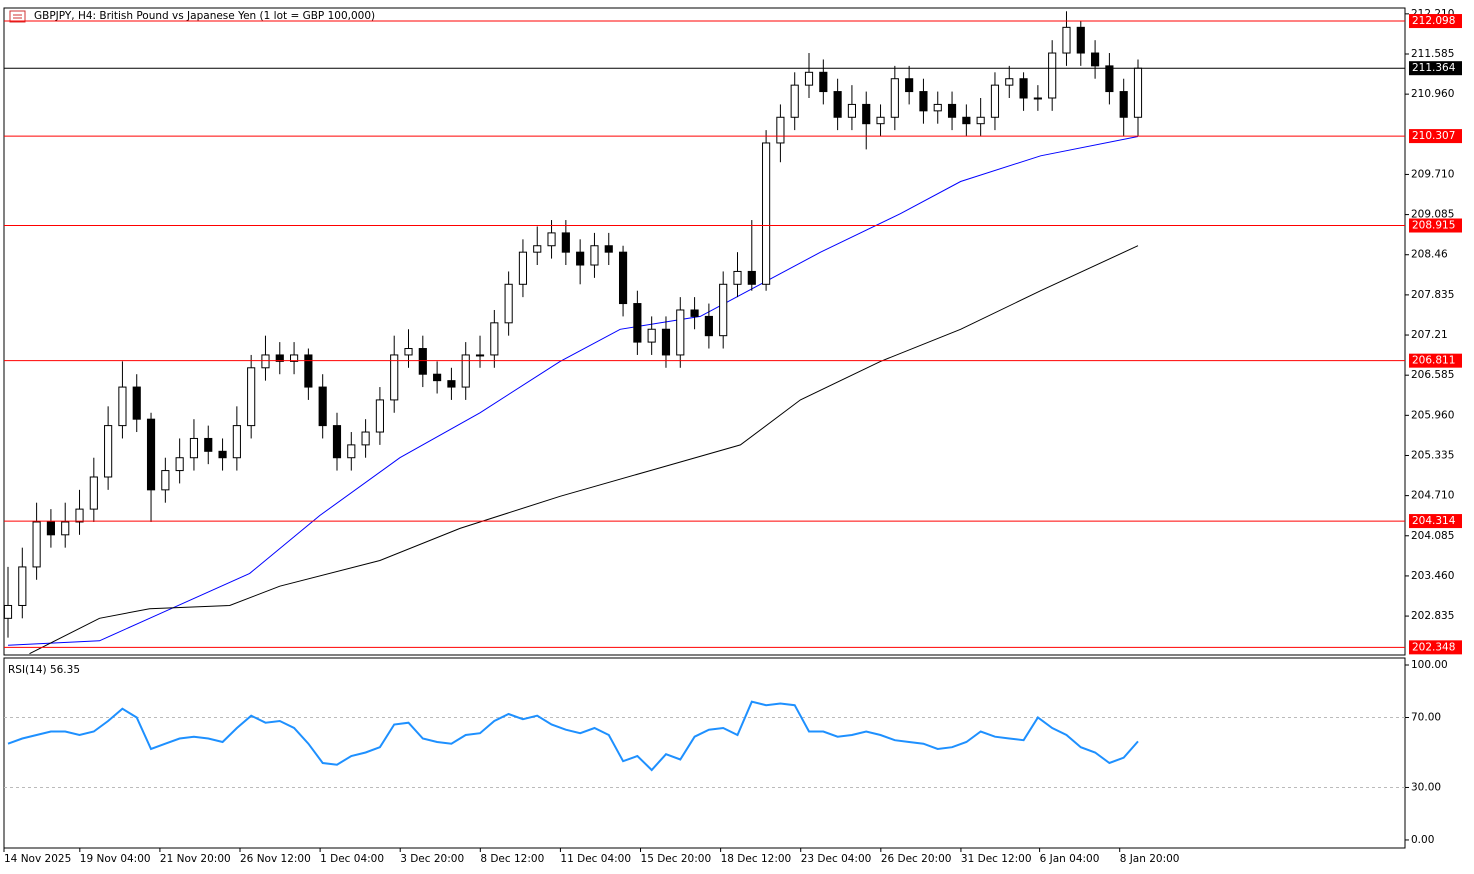 The height and width of the screenshot is (874, 1474). What do you see at coordinates (1426, 717) in the screenshot?
I see `y-tick-label: 70.00` at bounding box center [1426, 717].